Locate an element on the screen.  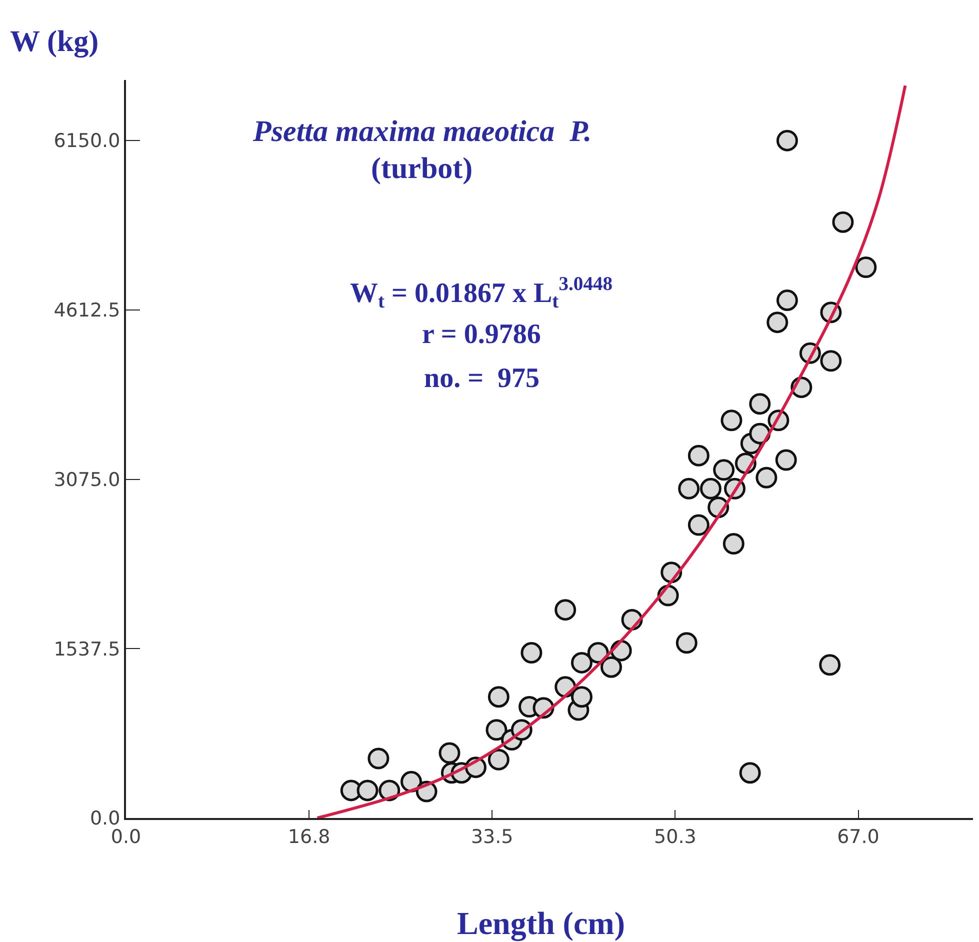
annotation: no. = 975 is located at coordinates (482, 378).